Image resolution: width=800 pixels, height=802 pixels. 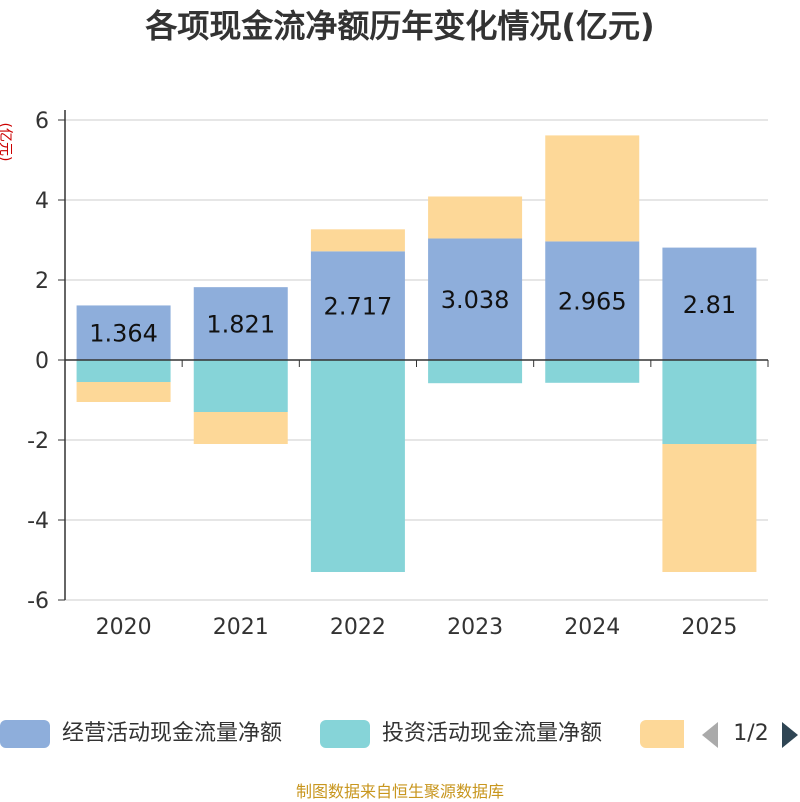 I want to click on legend-next-page-icon, so click(x=790, y=735).